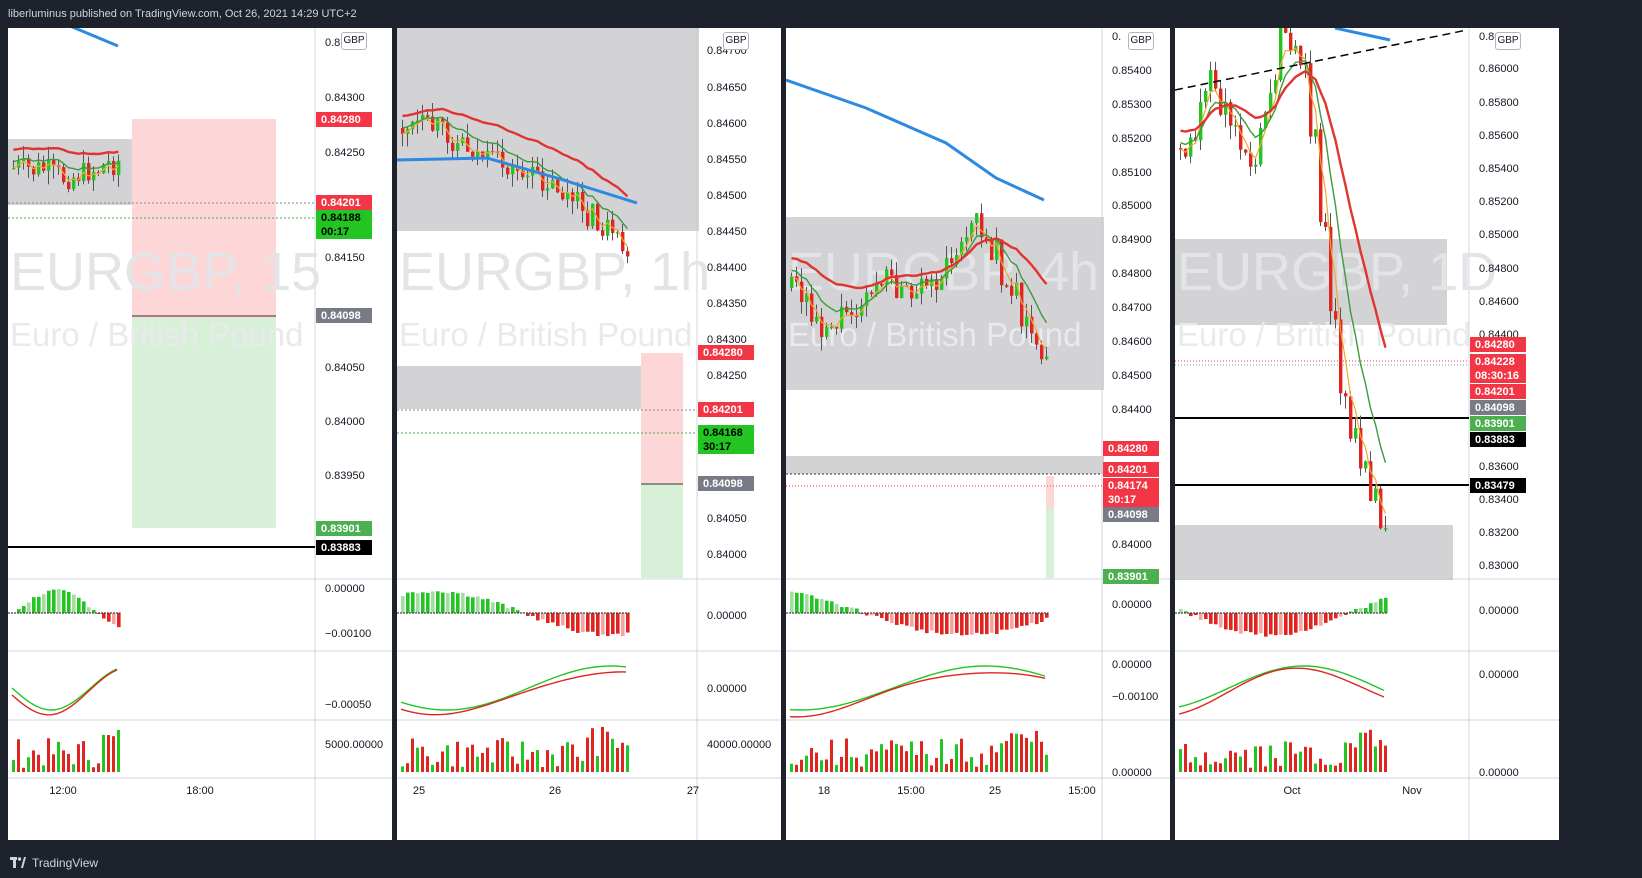  What do you see at coordinates (1499, 467) in the screenshot?
I see `price-tick-label: 0.83600` at bounding box center [1499, 467].